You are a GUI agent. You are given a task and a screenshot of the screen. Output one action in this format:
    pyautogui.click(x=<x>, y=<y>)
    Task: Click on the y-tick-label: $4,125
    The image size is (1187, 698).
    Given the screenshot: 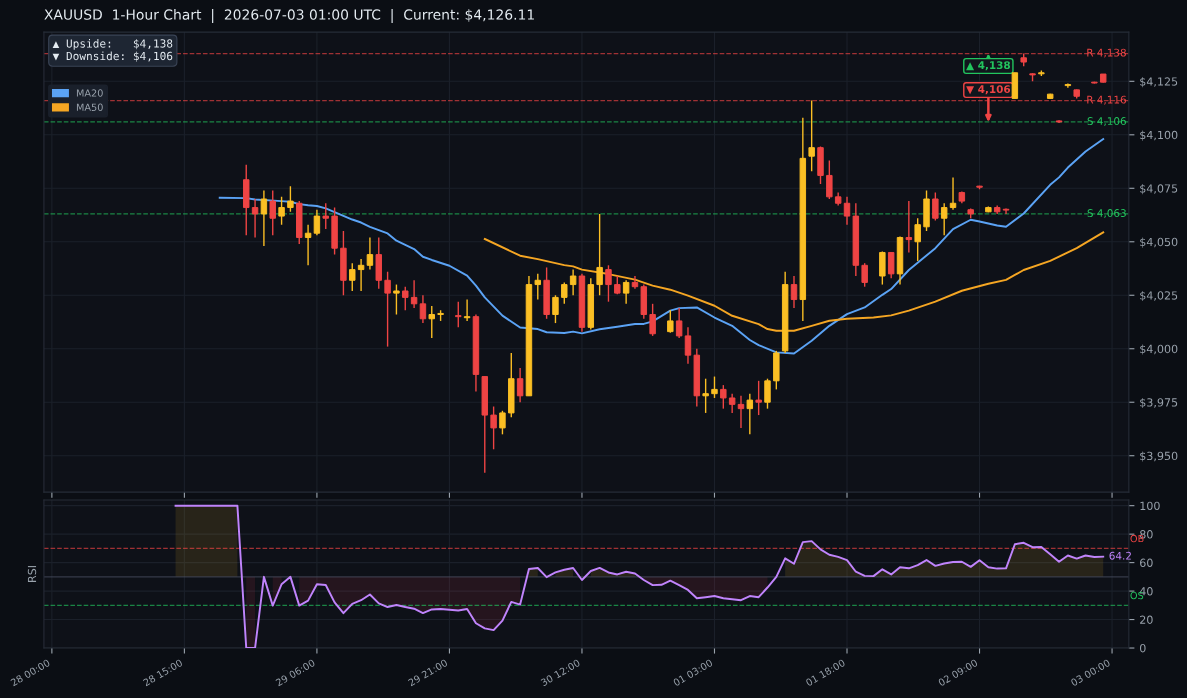 What is the action you would take?
    pyautogui.click(x=1159, y=82)
    